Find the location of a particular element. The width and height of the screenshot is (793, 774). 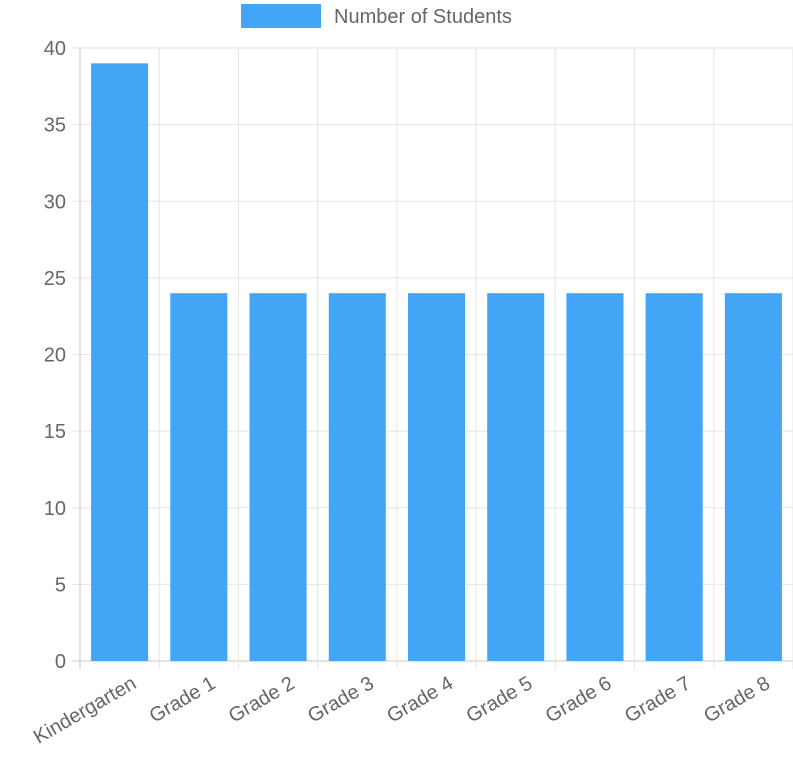

x-tick-label: Grade 3 is located at coordinates (341, 699).